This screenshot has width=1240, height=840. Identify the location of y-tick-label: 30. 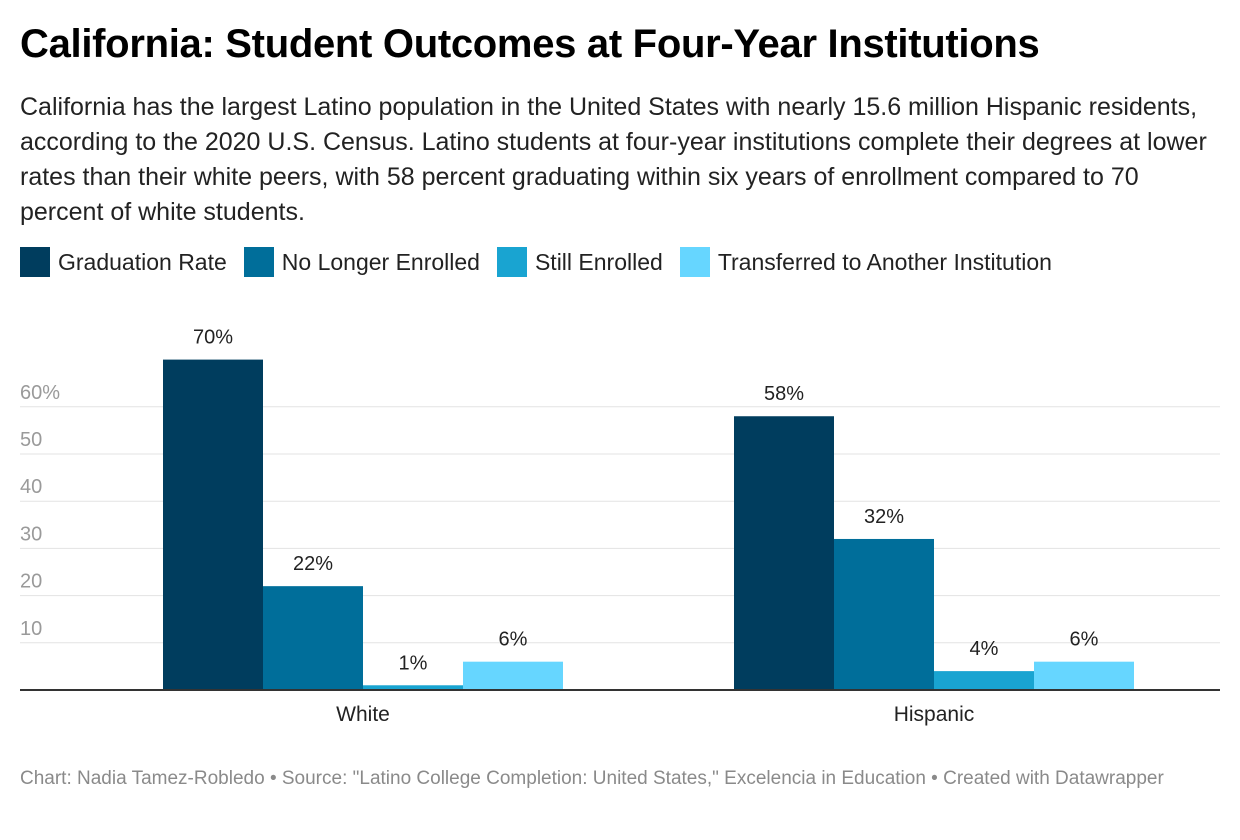
(31, 534).